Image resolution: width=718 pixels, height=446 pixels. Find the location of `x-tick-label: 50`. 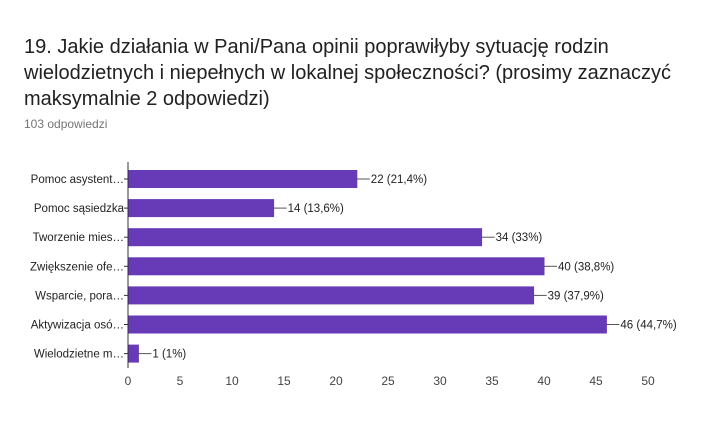

x-tick-label: 50 is located at coordinates (648, 381).